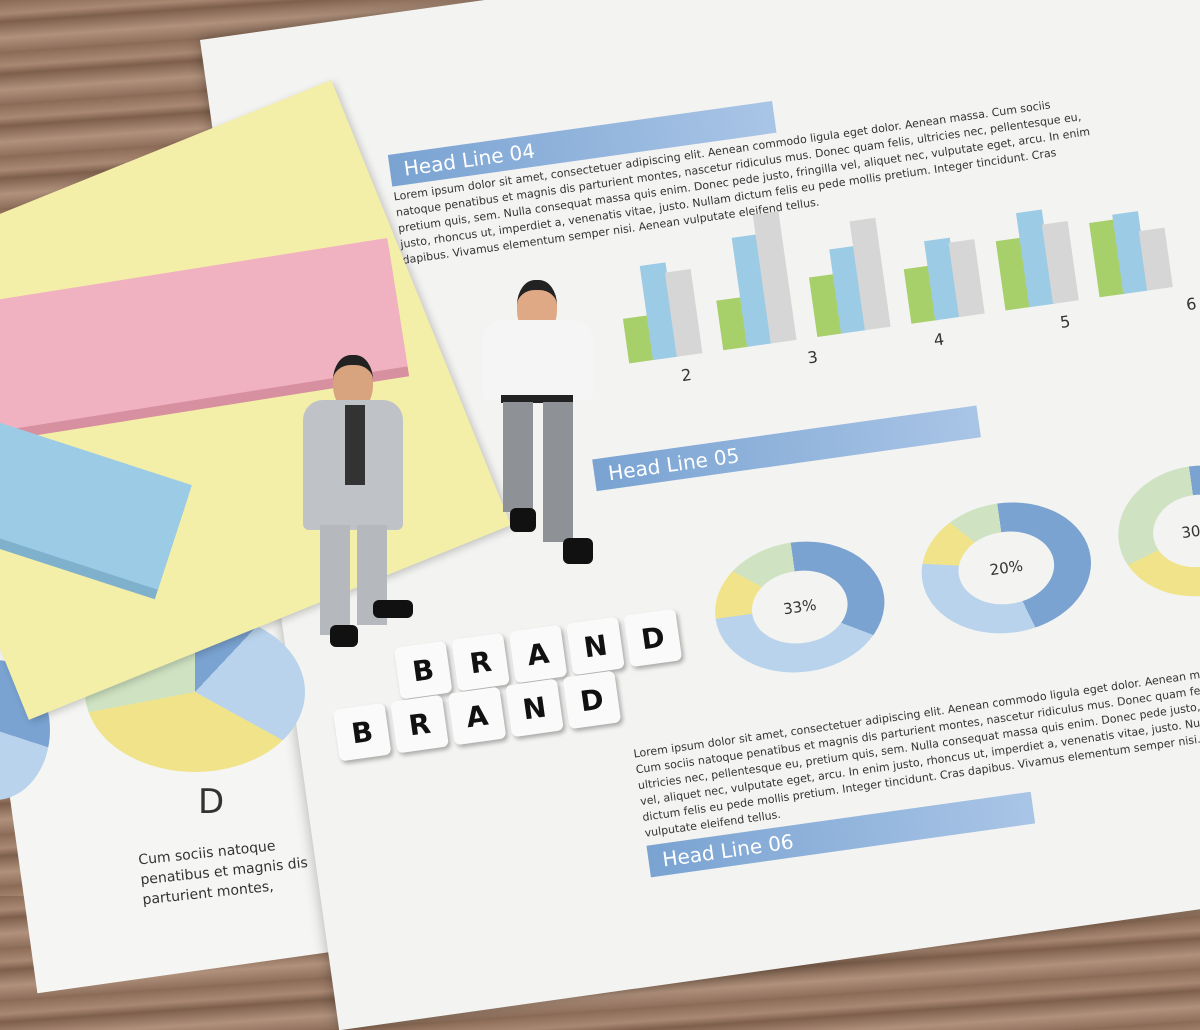  I want to click on donut-label: 20%, so click(1006, 568).